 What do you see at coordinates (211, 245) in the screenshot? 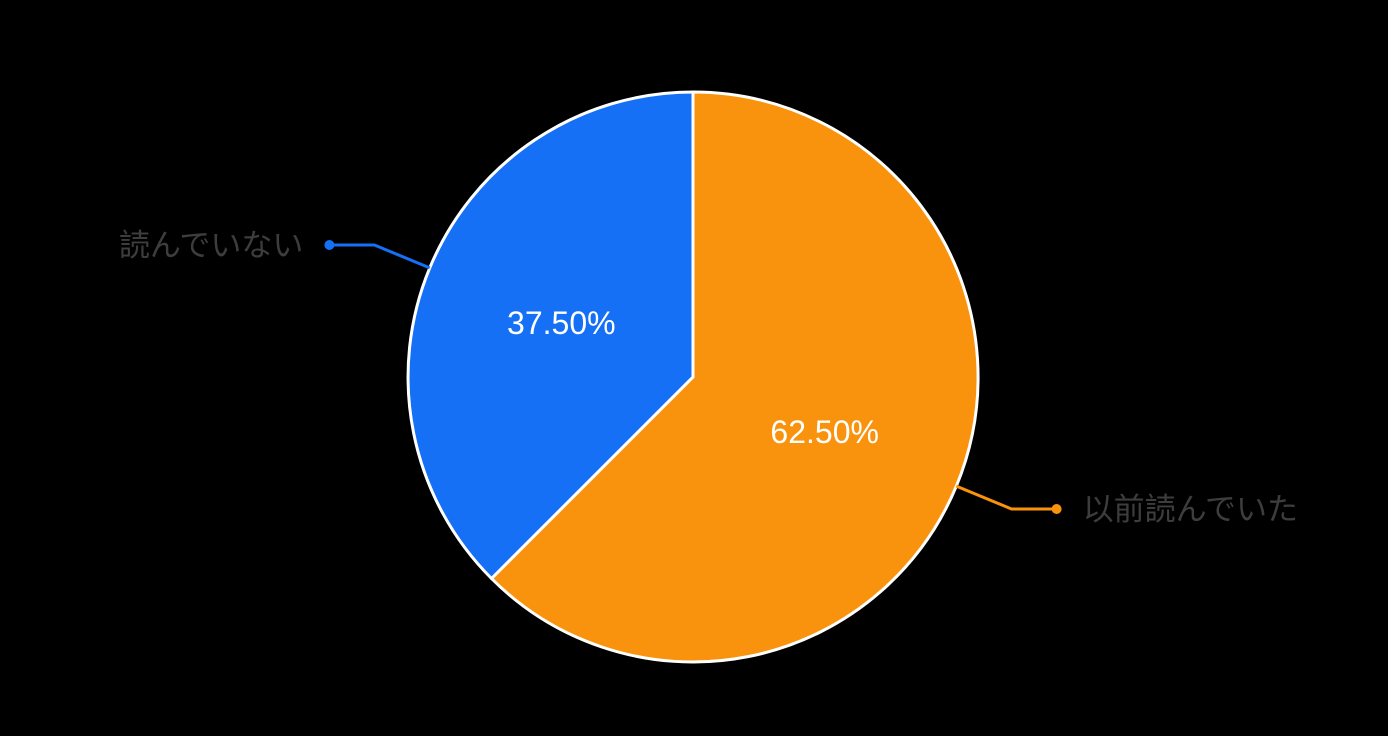
I see `slice-category-label-1: 読んでいない` at bounding box center [211, 245].